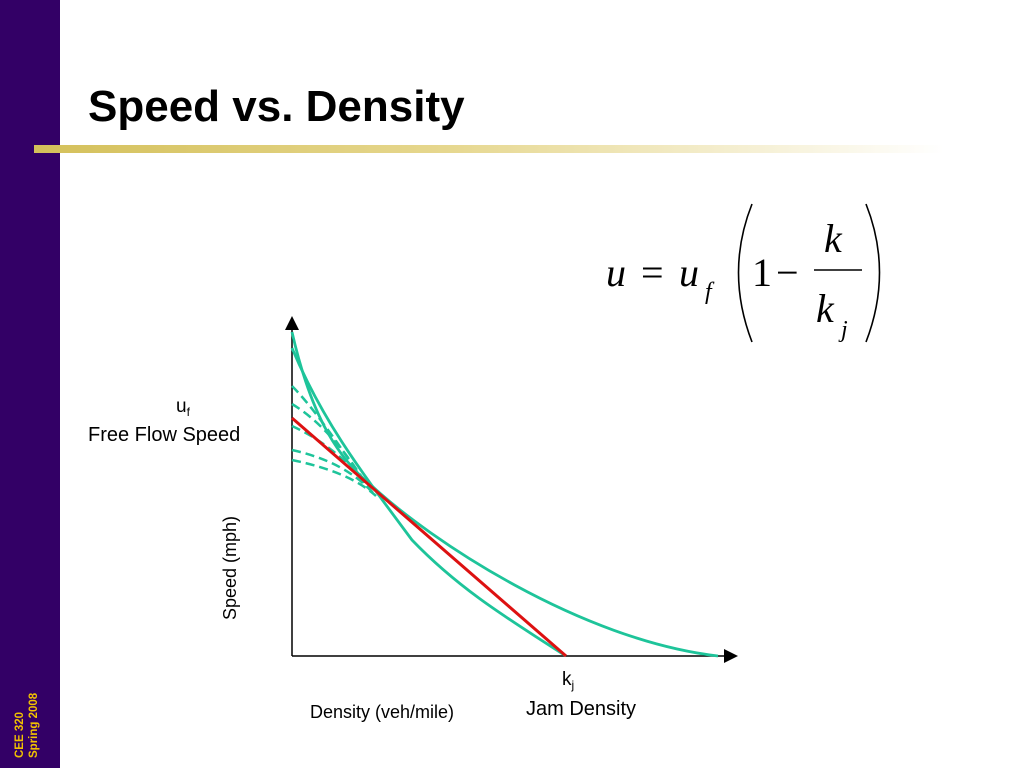 This screenshot has width=1024, height=768. What do you see at coordinates (164, 435) in the screenshot?
I see `free-flow-speed-label: Free Flow Speed` at bounding box center [164, 435].